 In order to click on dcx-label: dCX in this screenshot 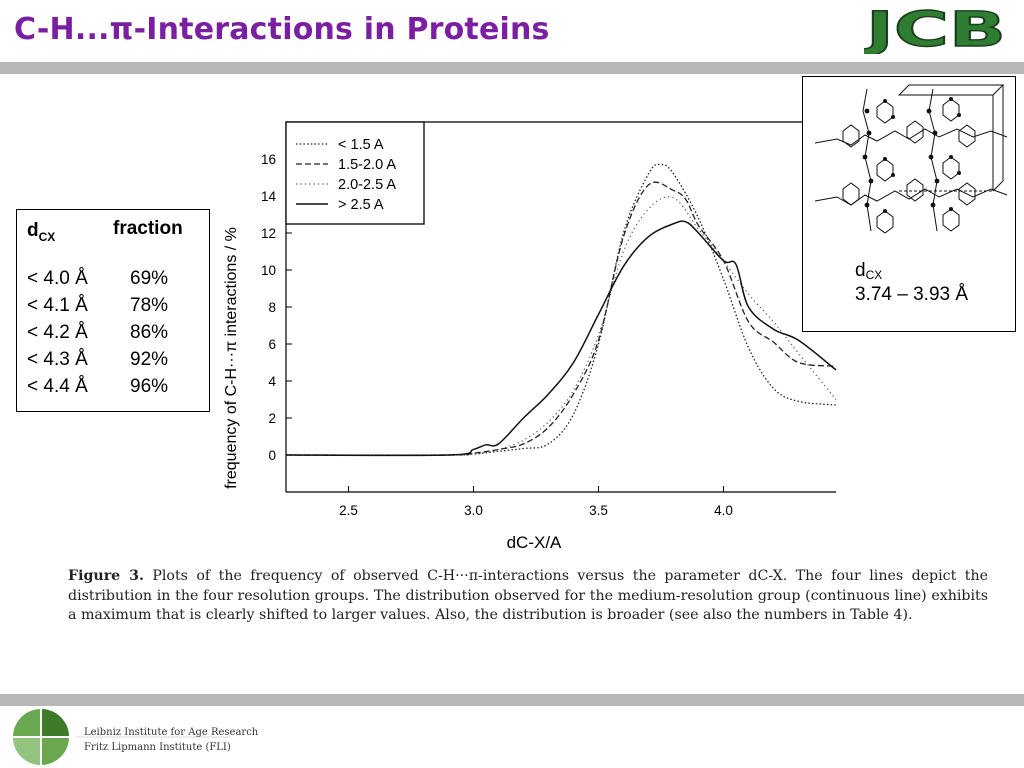, I will do `click(869, 271)`.